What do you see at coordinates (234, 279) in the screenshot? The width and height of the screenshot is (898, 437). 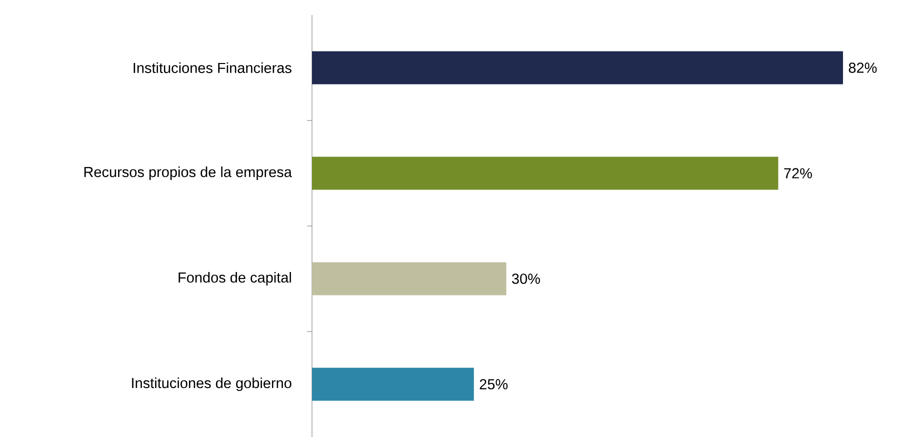 I see `y-tick-label: Fondos de capital` at bounding box center [234, 279].